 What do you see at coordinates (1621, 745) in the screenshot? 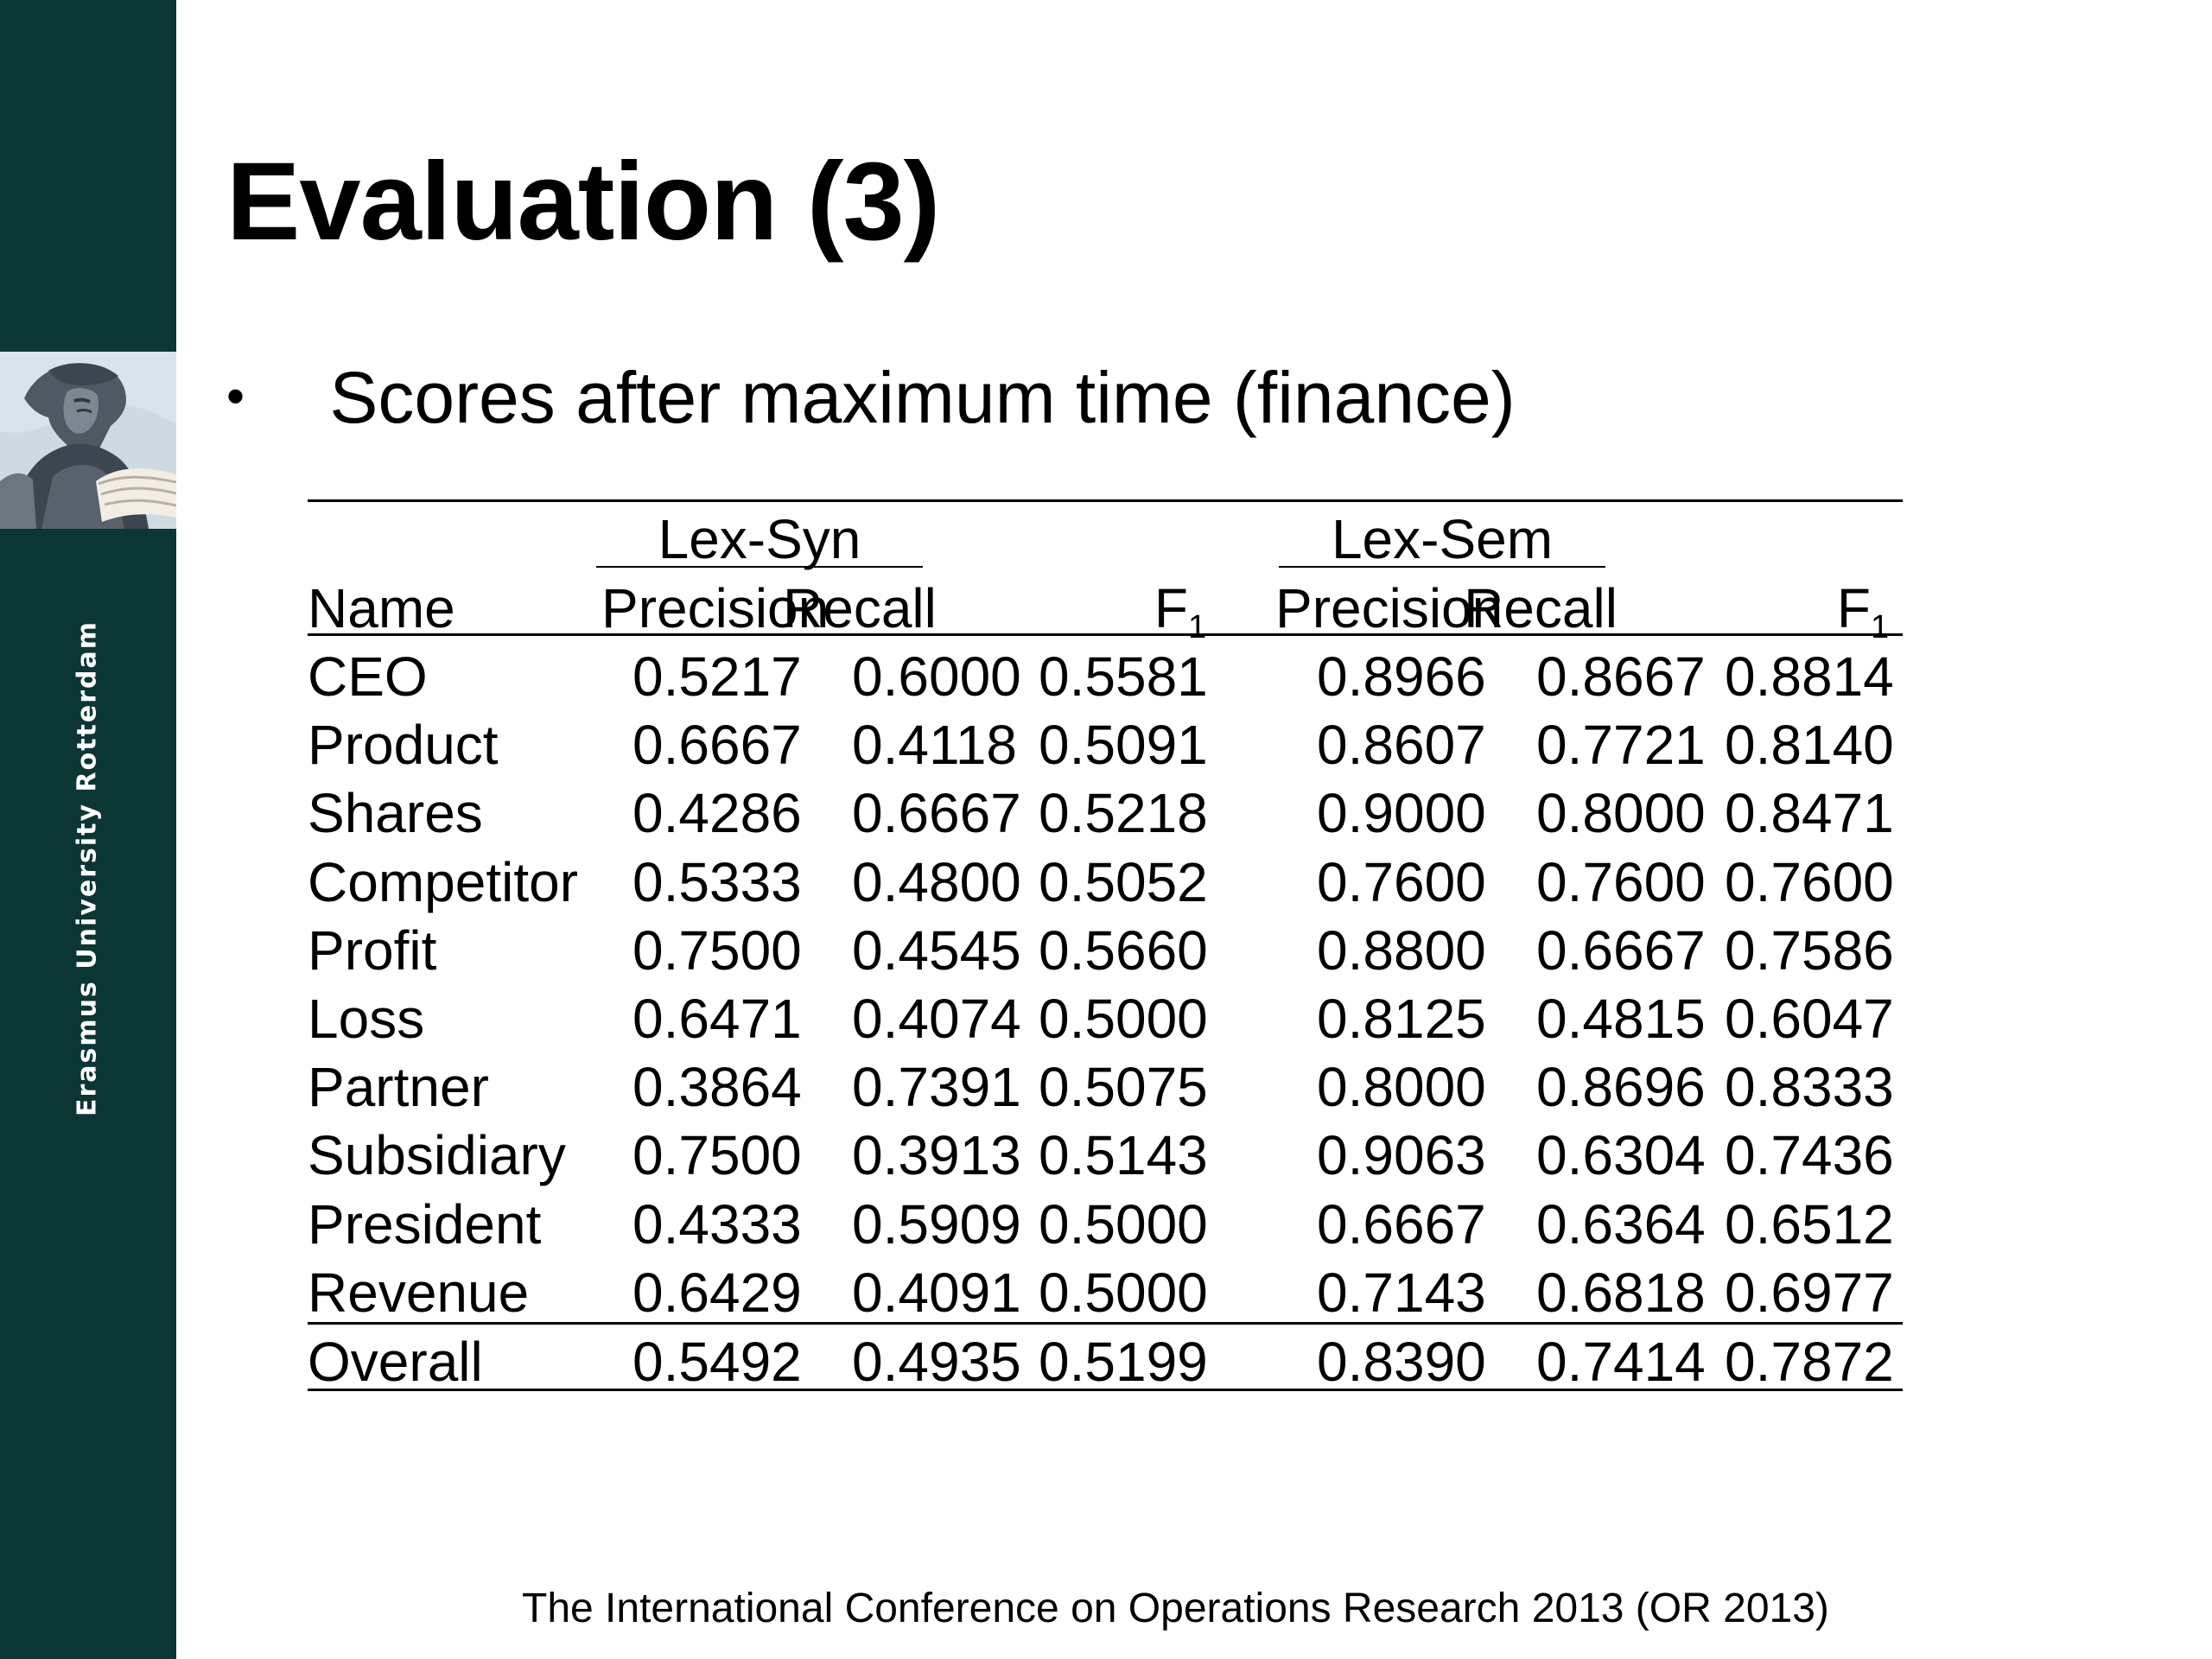
I see `table-cell: 0.7721` at bounding box center [1621, 745].